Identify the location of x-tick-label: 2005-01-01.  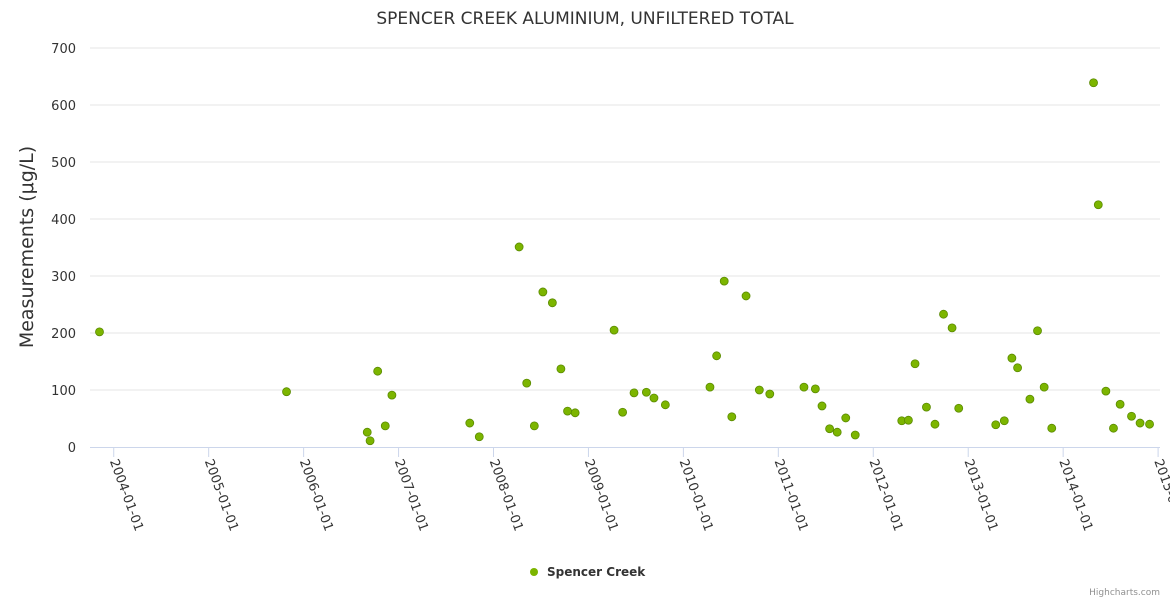
(221, 495).